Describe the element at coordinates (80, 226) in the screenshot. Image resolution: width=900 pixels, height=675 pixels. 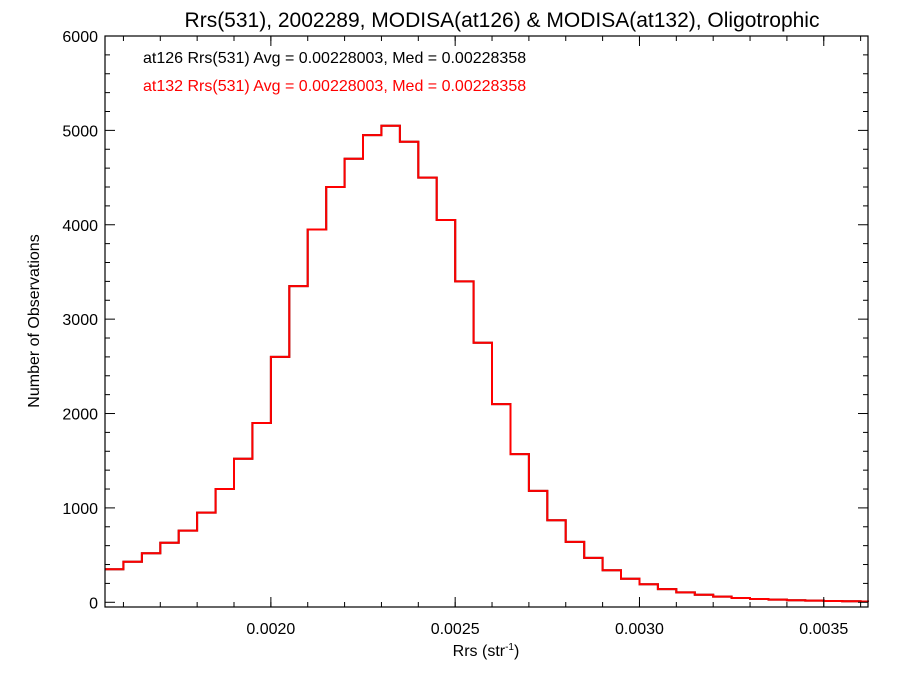
I see `y-tick-label: 4000` at that location.